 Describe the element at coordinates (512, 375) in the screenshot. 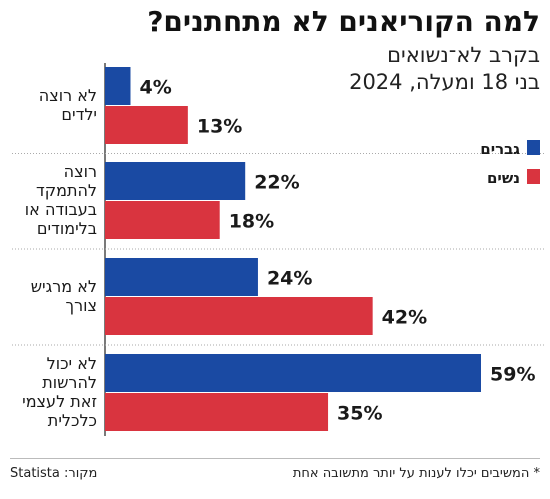

I see `data-label: 59%` at that location.